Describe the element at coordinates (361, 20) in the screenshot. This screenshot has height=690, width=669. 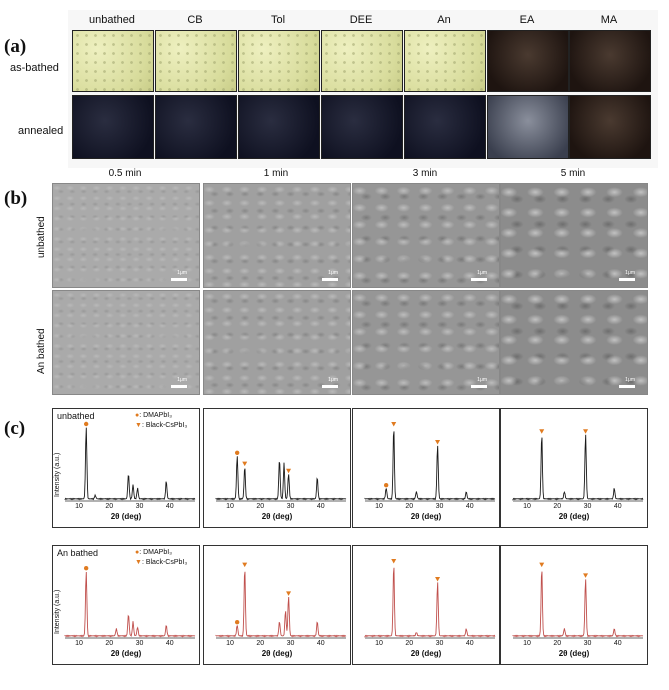
I see `column-header-dee: DEE` at that location.